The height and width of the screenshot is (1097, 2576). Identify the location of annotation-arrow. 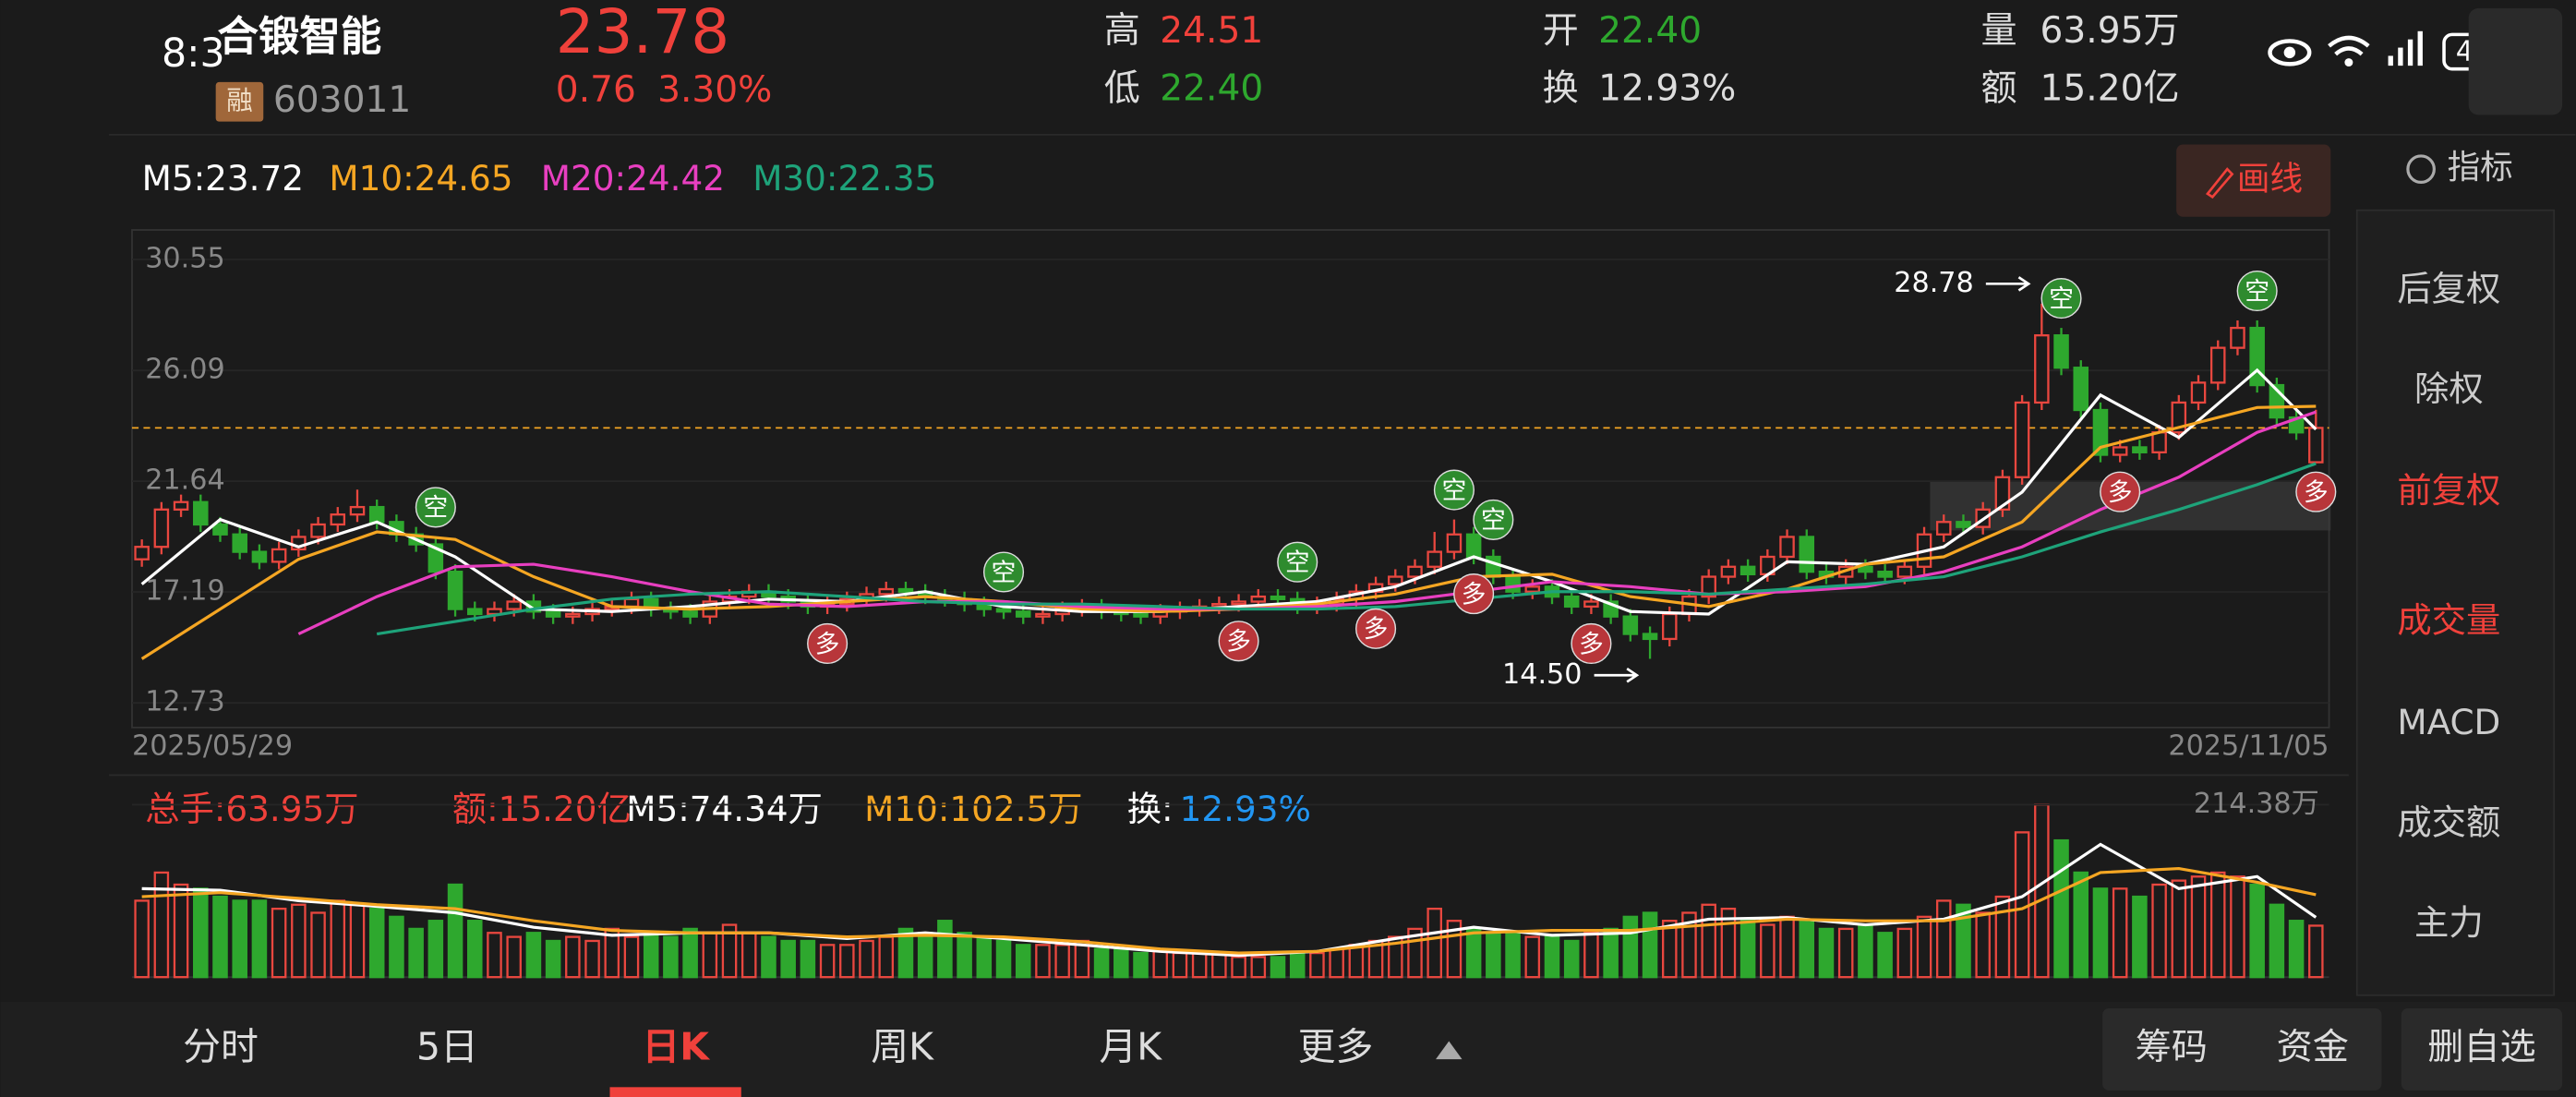
(2008, 284).